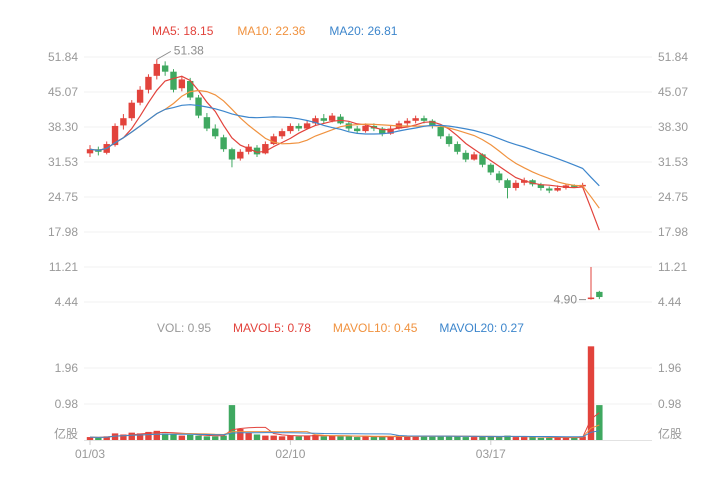 This screenshot has width=718, height=477. I want to click on svg-text: 17.98, so click(63, 232).